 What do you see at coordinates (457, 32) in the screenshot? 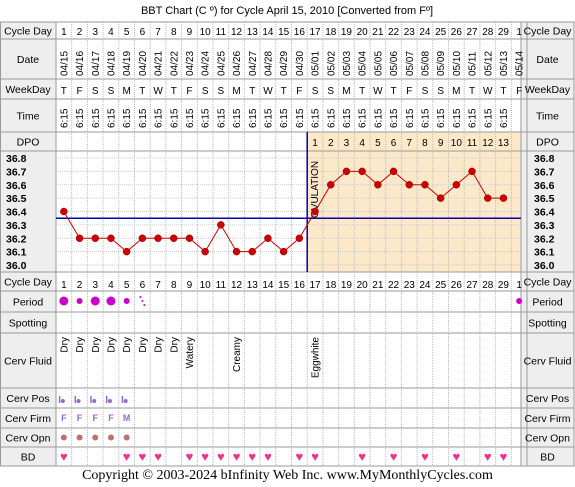
I see `cycle-day-cell: 26` at bounding box center [457, 32].